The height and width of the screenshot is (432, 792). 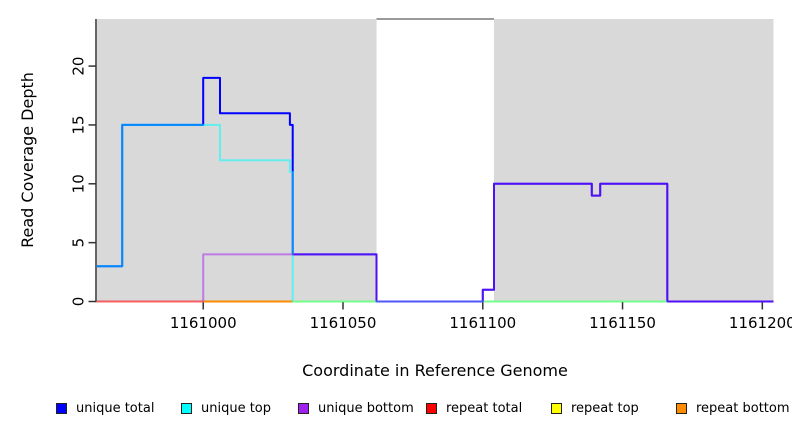 What do you see at coordinates (79, 124) in the screenshot?
I see `y-axis-tick-label: 15` at bounding box center [79, 124].